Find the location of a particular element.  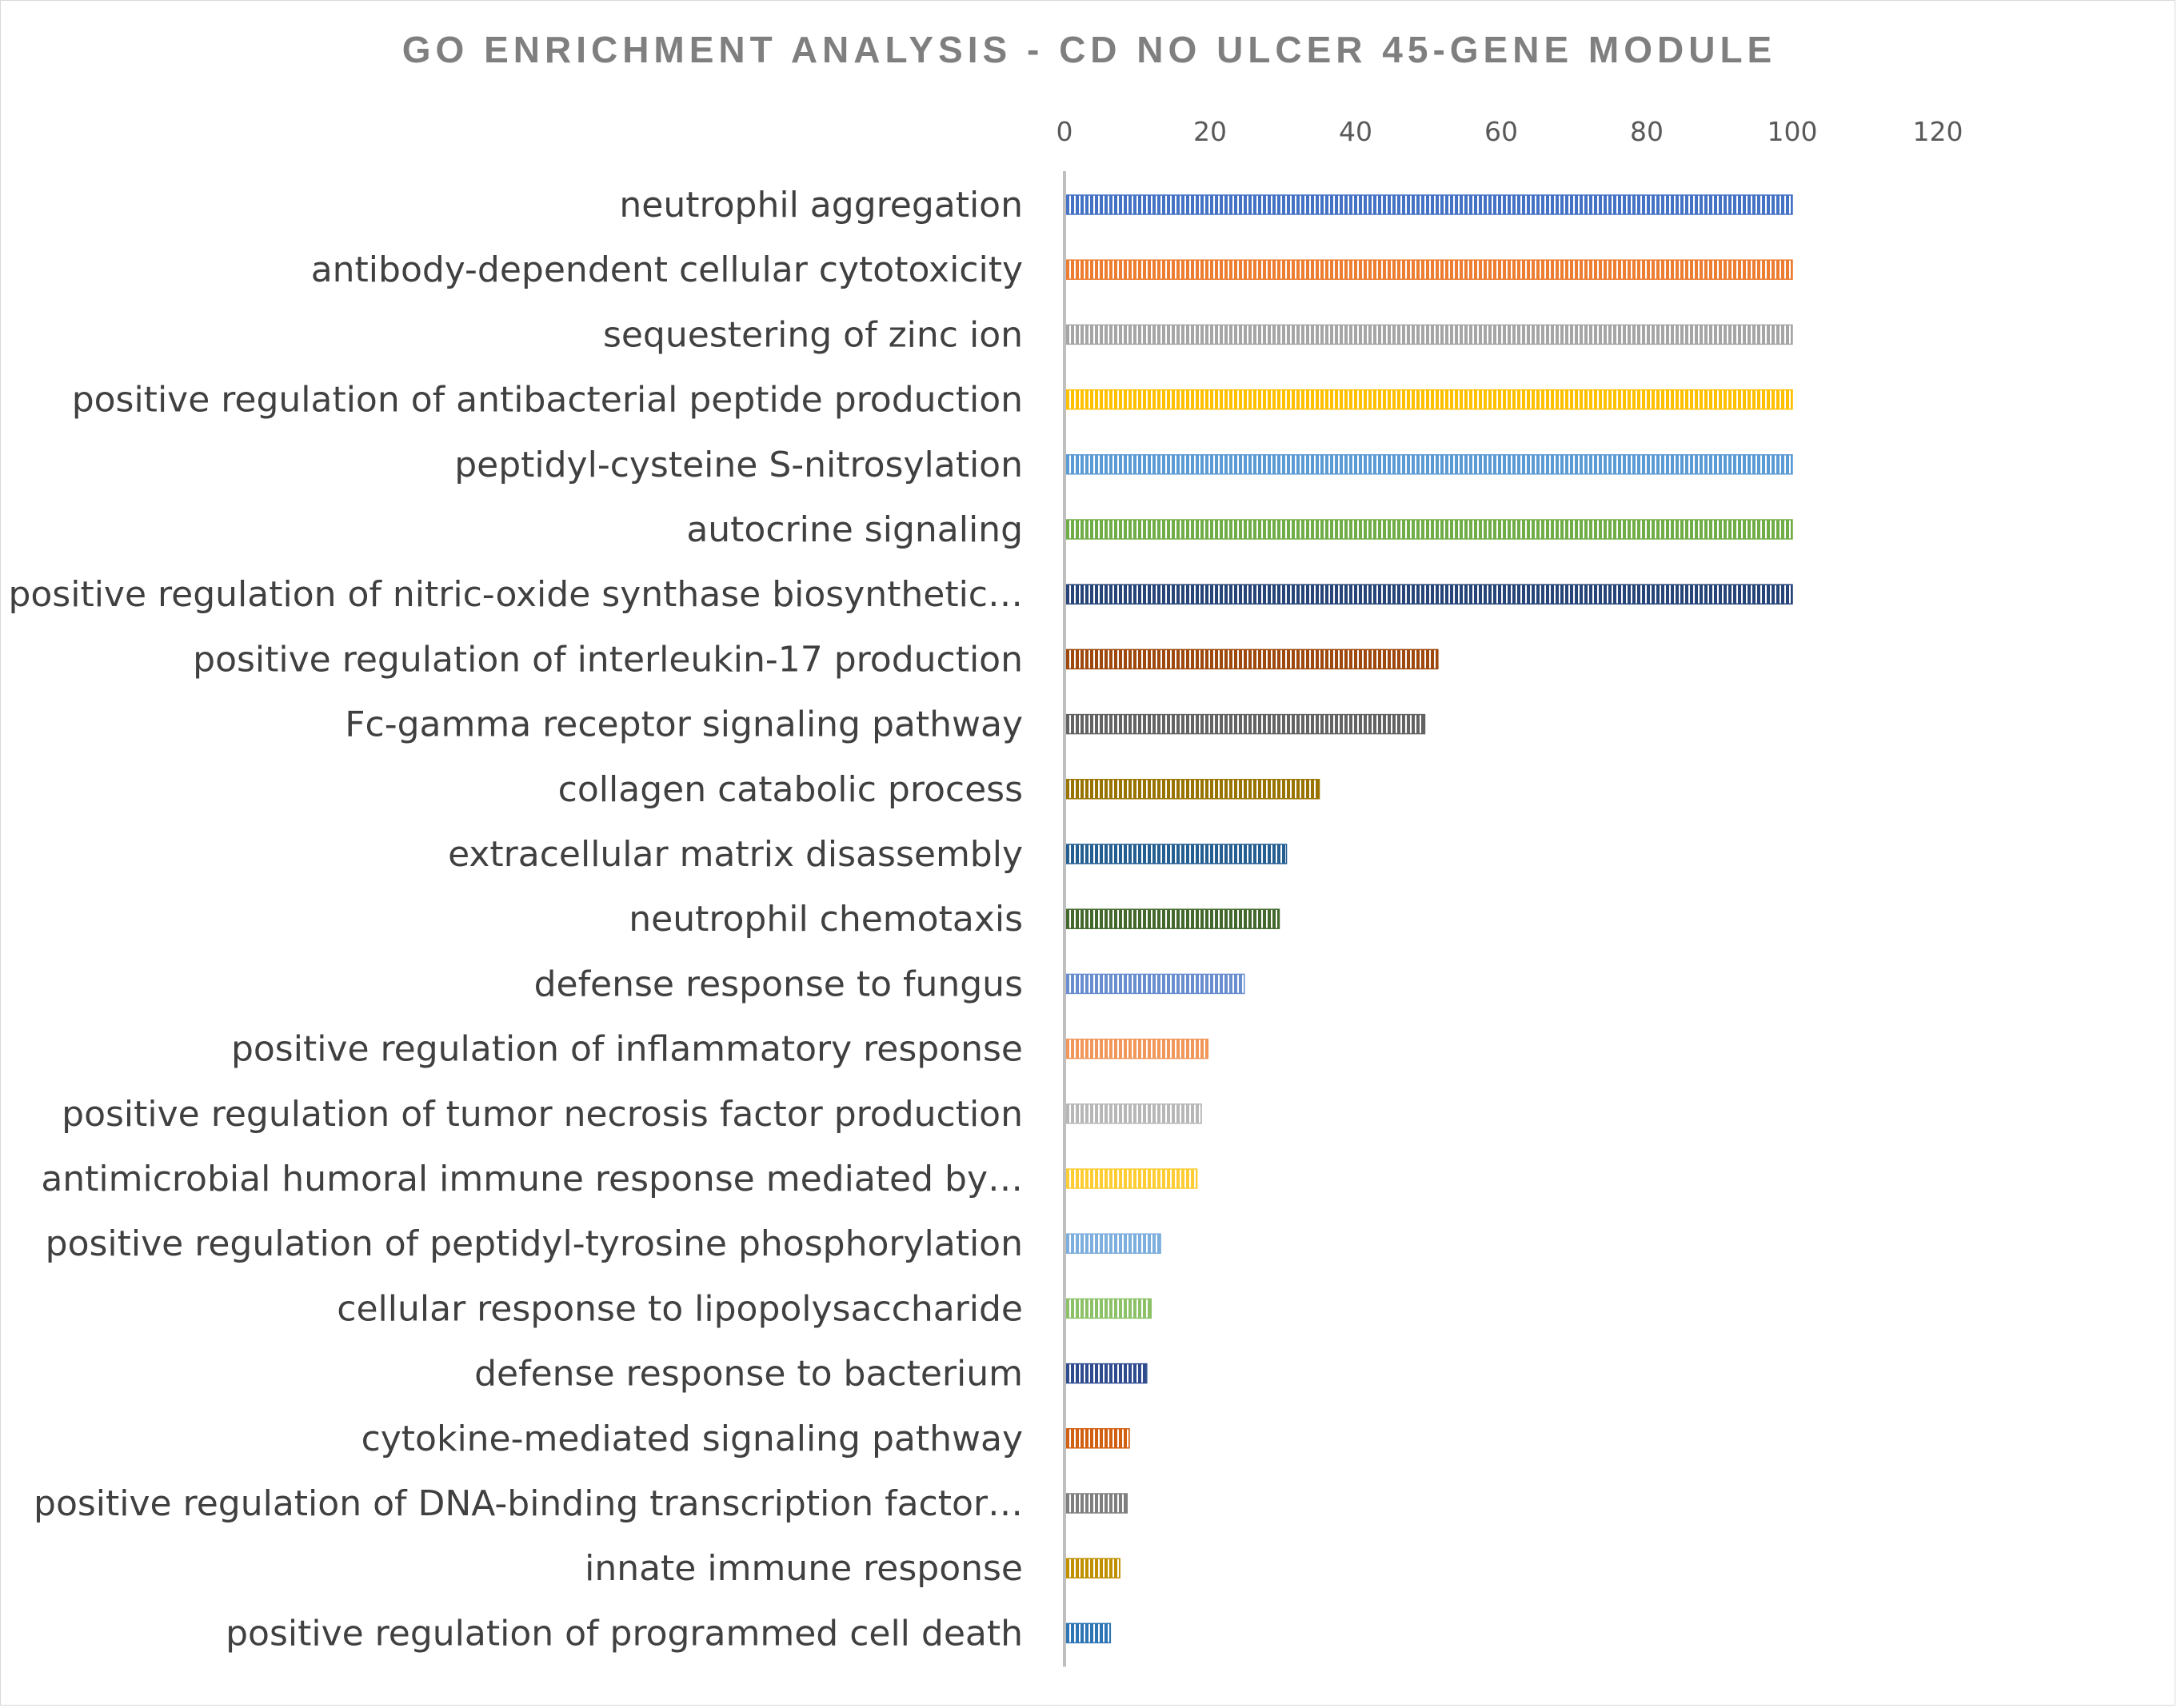

category-label: cytokine-mediated signaling pathway is located at coordinates (692, 1439).